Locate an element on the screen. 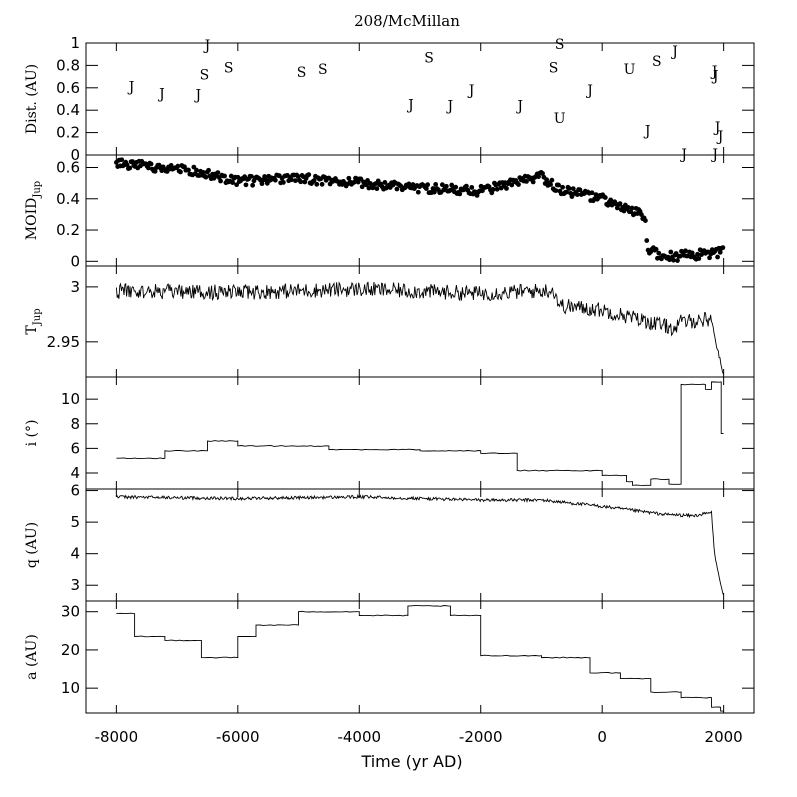  y-tick-label: 0.4 is located at coordinates (68, 110).